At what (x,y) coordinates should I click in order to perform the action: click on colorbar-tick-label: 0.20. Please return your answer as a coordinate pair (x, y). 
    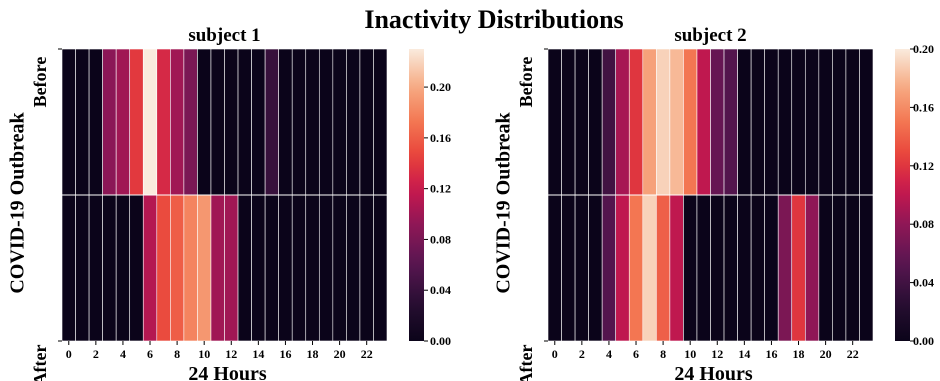
    Looking at the image, I should click on (923, 49).